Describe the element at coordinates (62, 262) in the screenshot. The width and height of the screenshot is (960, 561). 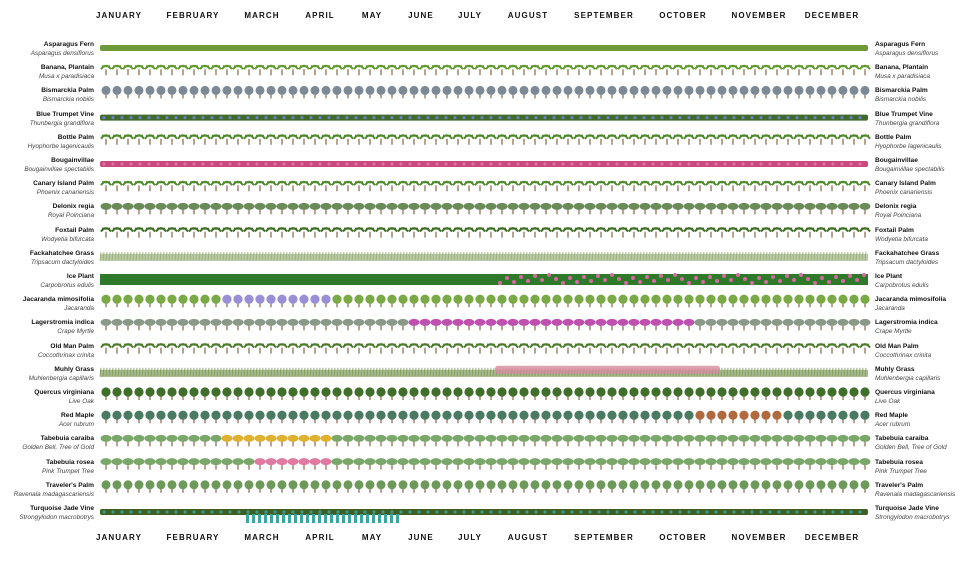
I see `plant-scientific-name: Tripsacum dactyloides` at that location.